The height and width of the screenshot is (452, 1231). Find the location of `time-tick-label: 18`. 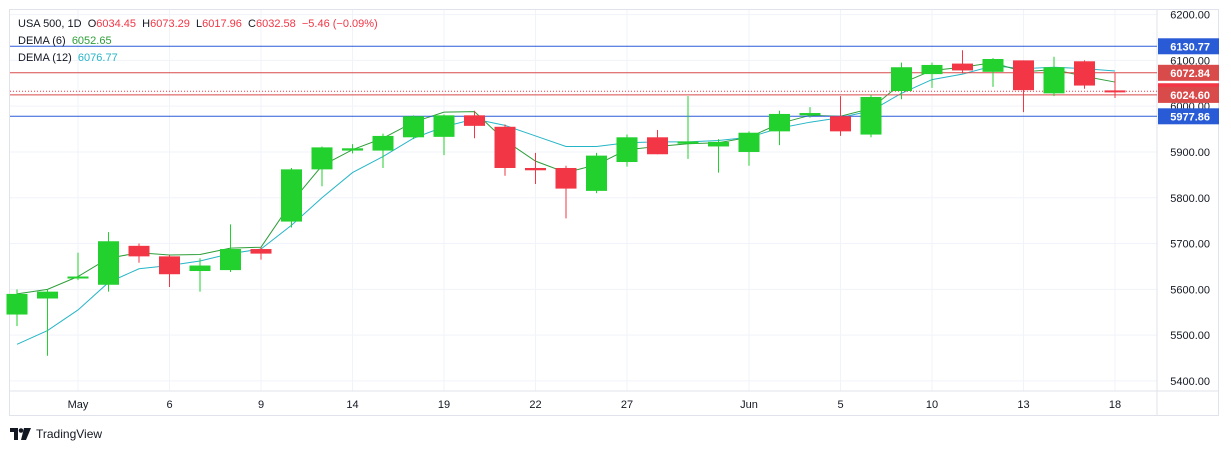

time-tick-label: 18 is located at coordinates (1115, 405).